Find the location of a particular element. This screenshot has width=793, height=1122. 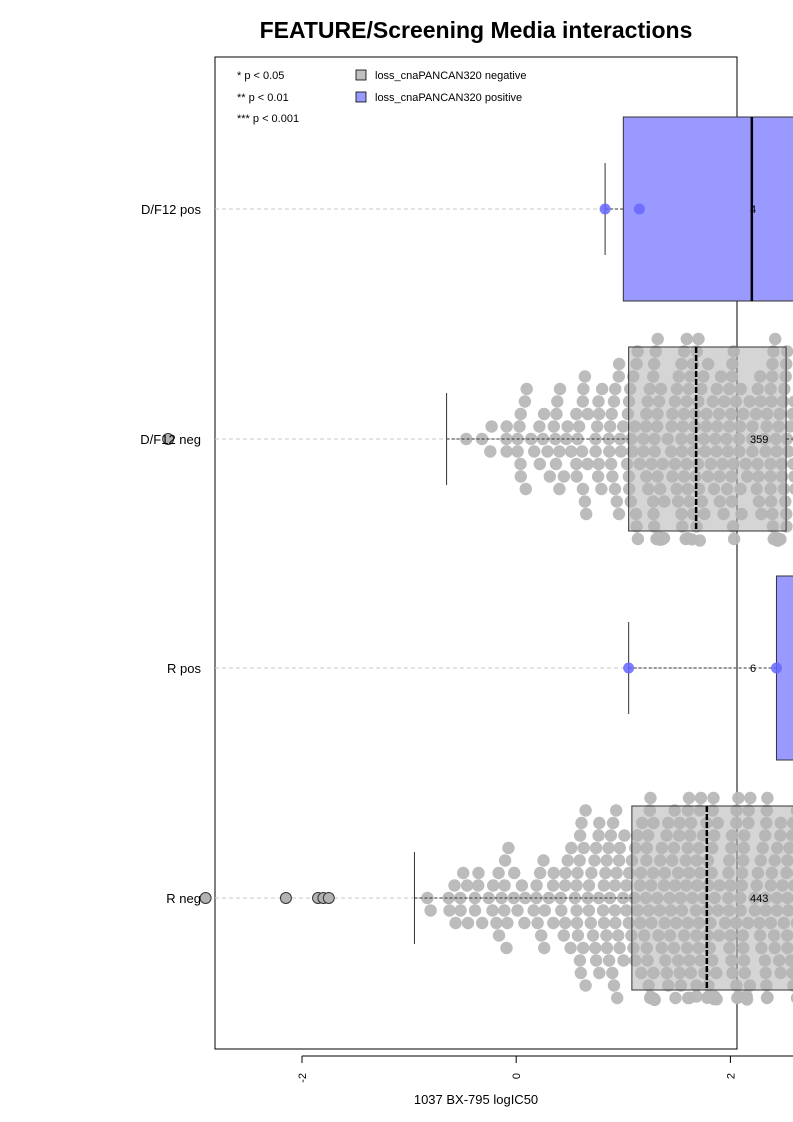

x-axis-label: 1037 BX-795 logIC50 is located at coordinates (476, 1099).